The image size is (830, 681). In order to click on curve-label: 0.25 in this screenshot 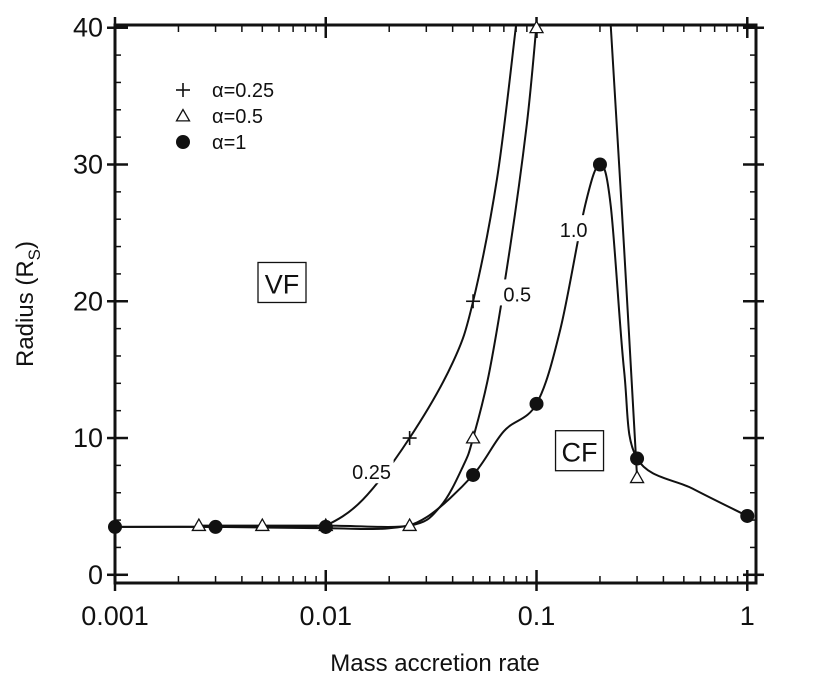, I will do `click(371, 473)`.